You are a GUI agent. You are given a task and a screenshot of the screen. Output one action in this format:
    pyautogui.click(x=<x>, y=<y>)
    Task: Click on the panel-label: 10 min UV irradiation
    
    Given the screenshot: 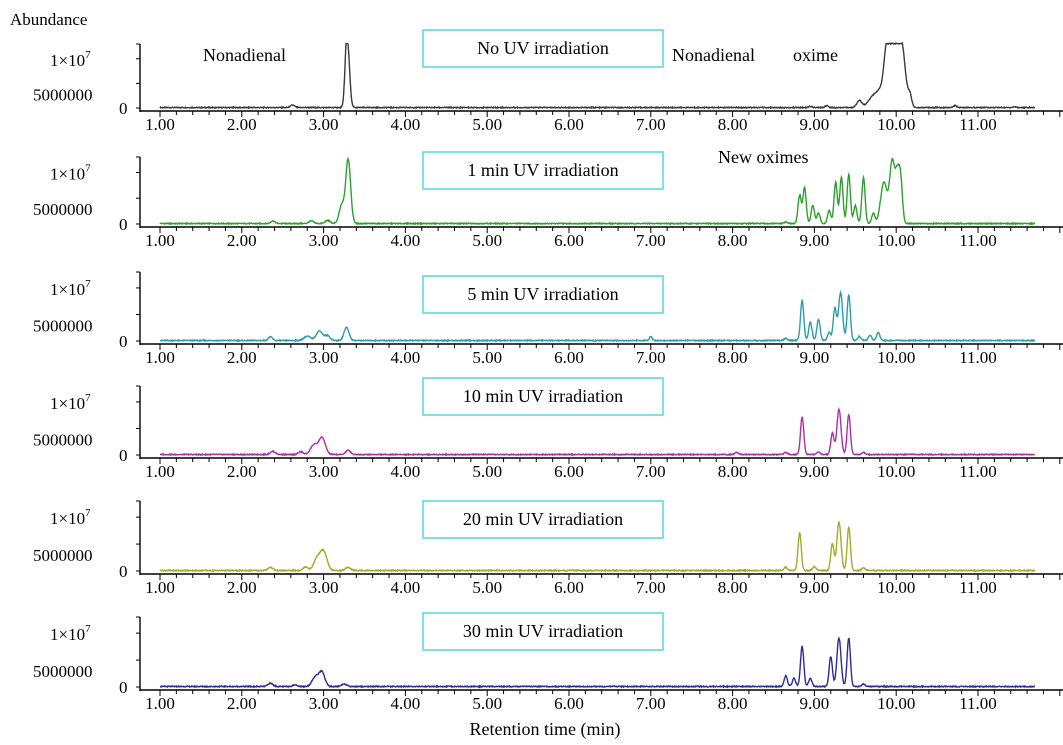 What is the action you would take?
    pyautogui.click(x=543, y=396)
    